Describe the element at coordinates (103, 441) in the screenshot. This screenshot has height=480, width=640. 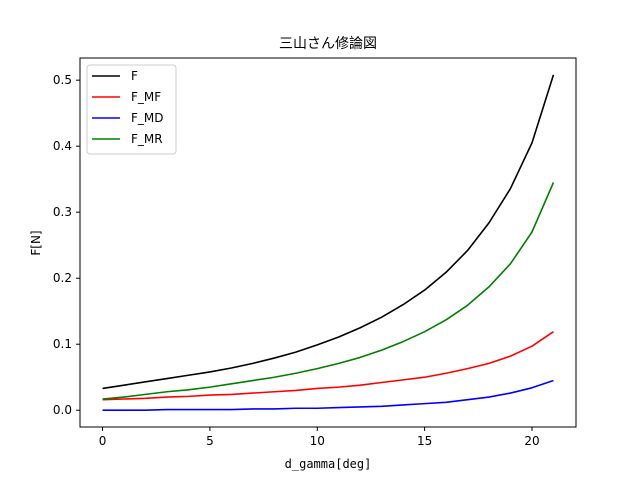
I see `x-tick-label: 0` at that location.